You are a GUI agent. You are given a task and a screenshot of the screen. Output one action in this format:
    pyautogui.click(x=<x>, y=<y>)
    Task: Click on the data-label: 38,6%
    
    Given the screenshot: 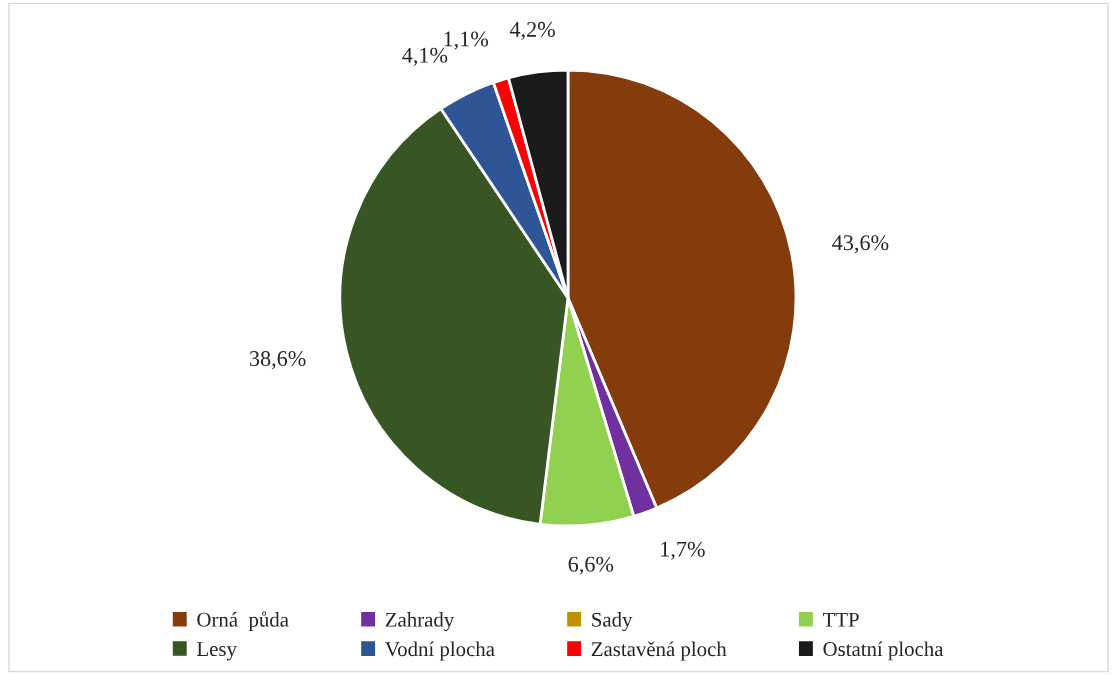 What is the action you would take?
    pyautogui.click(x=277, y=360)
    